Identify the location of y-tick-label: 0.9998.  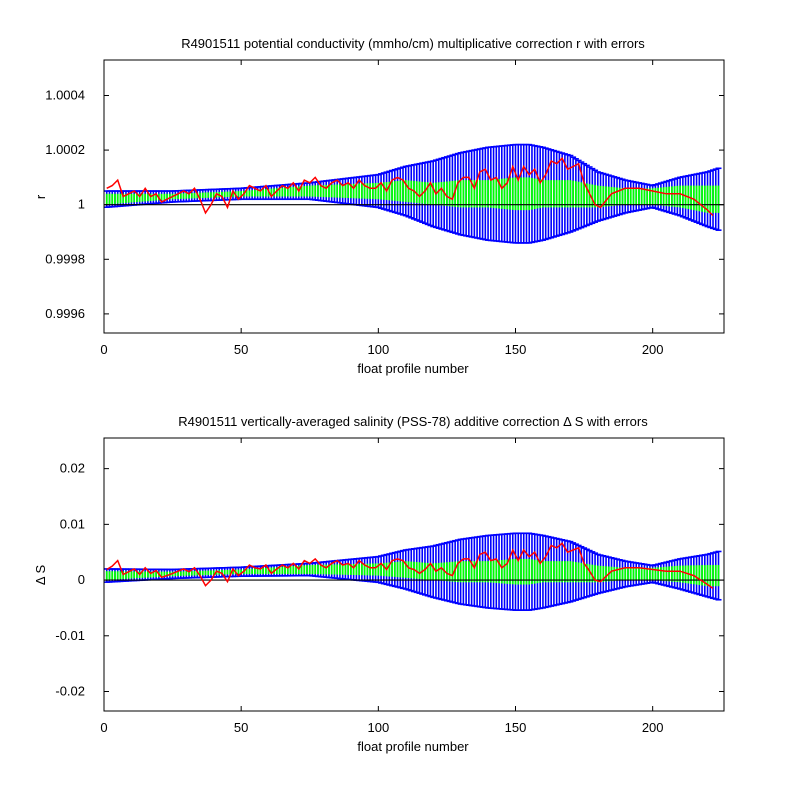
(65, 258).